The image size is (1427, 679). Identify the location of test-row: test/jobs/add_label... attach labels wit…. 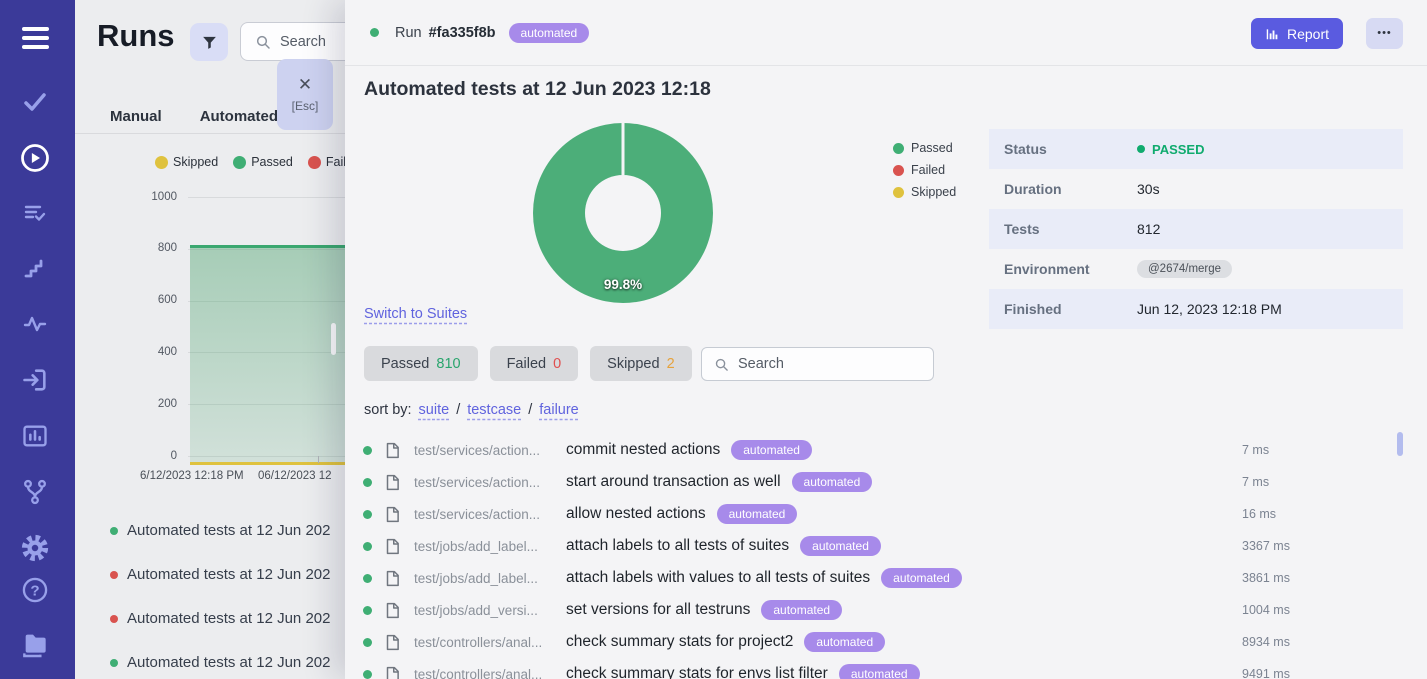
(886, 578).